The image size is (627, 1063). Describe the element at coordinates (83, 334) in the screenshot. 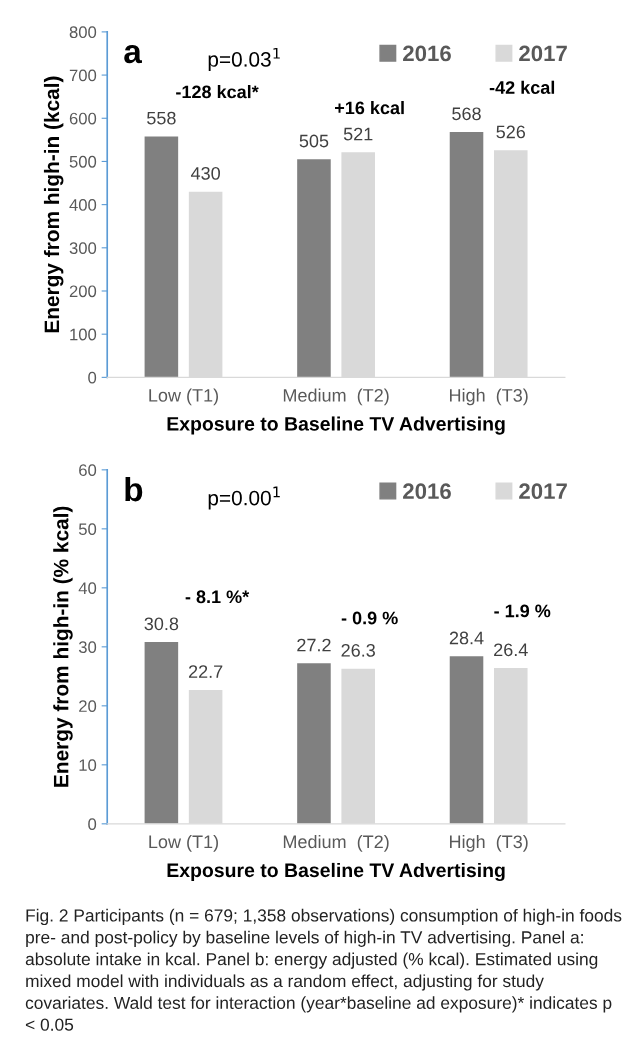

I see `y-tick-label: 100` at that location.